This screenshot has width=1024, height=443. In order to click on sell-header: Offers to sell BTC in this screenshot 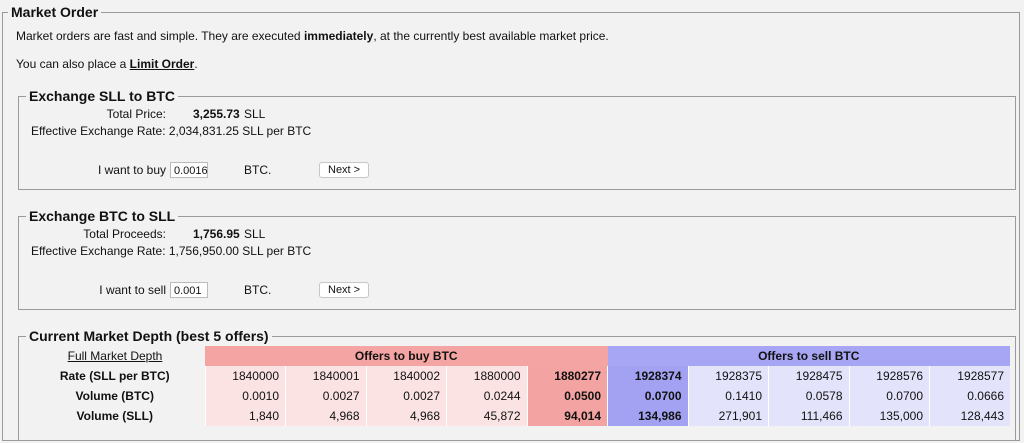, I will do `click(808, 356)`.